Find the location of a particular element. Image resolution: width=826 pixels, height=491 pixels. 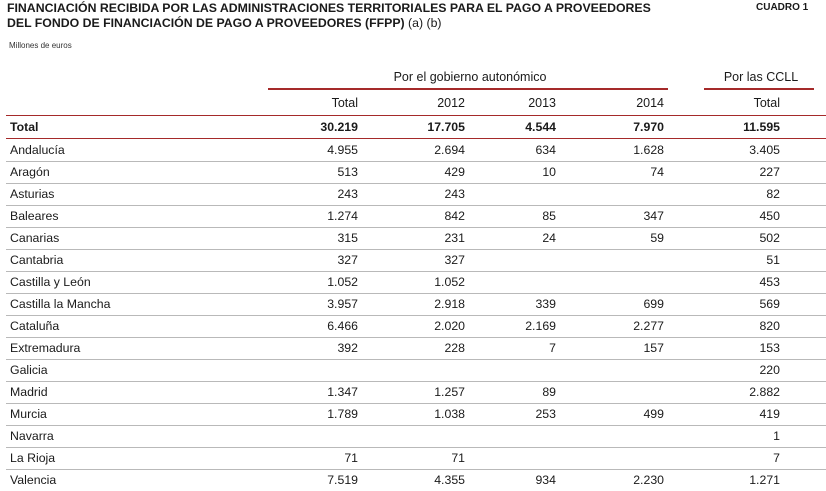

cell-total: 7.519 is located at coordinates (342, 480).